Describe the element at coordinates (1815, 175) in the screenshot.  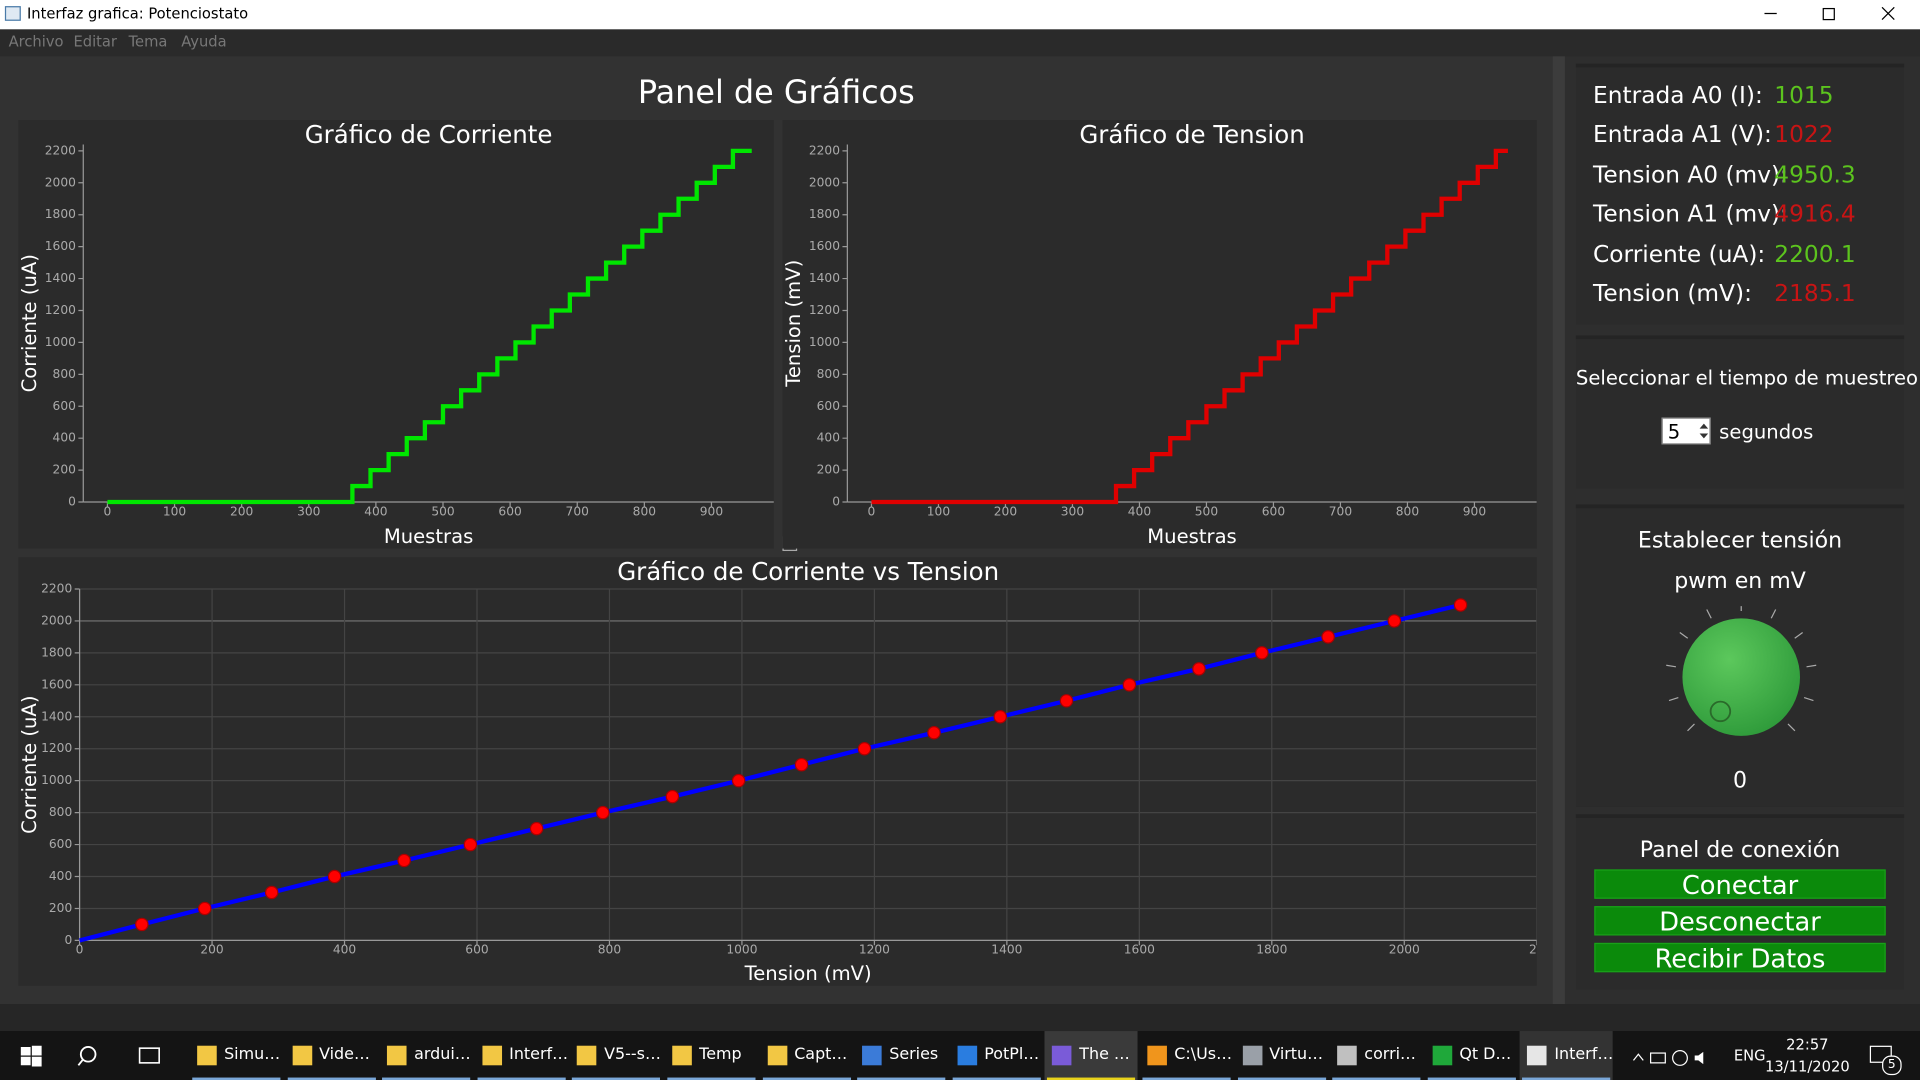
I see `reading-value: 4950.3` at that location.